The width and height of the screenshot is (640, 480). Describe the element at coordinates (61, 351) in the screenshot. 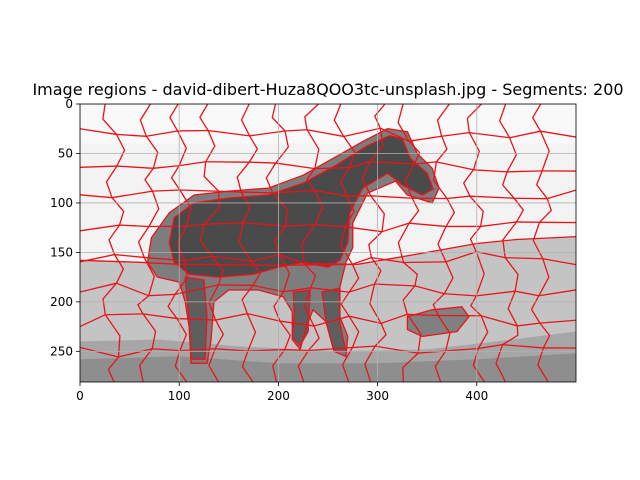

I see `y-tick-label: 250` at that location.